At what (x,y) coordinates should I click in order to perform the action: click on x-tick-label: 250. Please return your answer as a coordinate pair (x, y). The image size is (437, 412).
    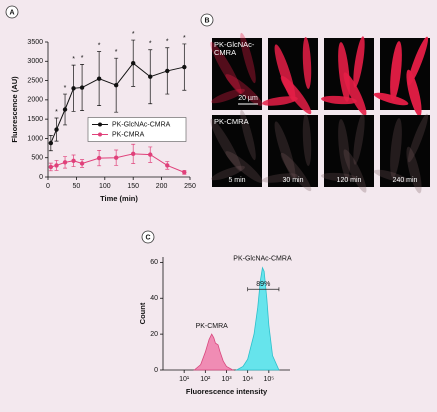
    Looking at the image, I should click on (190, 186).